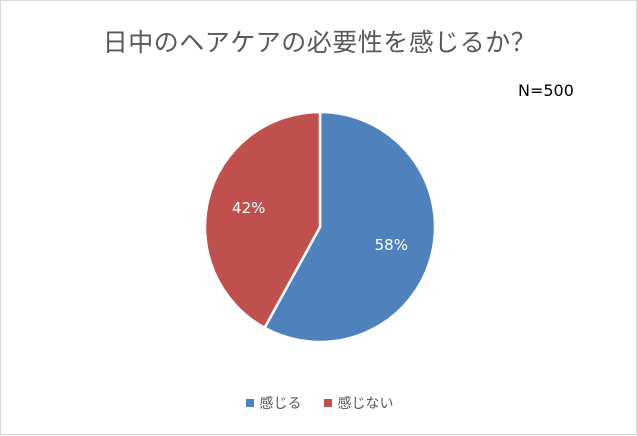 The width and height of the screenshot is (637, 436). I want to click on legend-item-0: 感じる, so click(273, 403).